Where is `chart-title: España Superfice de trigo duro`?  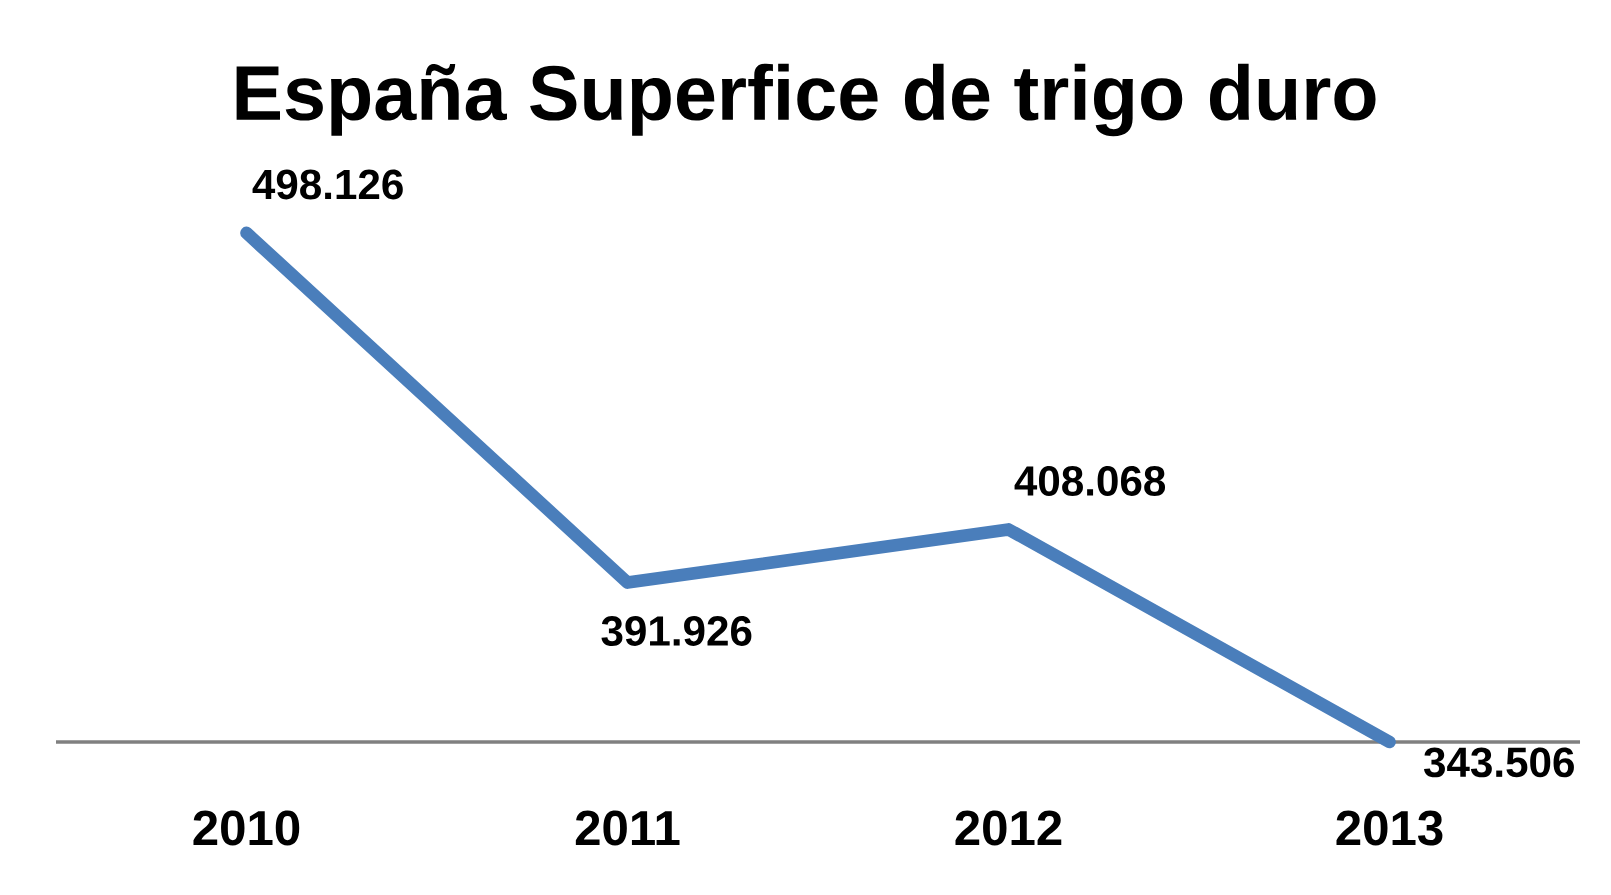 chart-title: España Superfice de trigo duro is located at coordinates (806, 100).